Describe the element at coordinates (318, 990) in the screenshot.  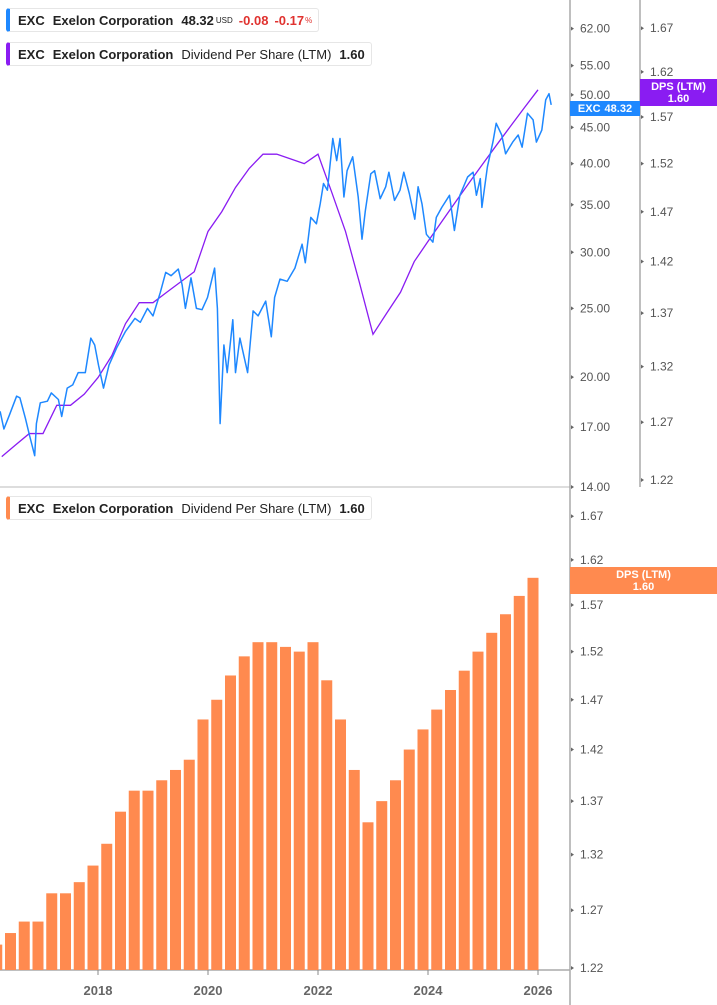
I see `x-tick-label: 2022` at that location.